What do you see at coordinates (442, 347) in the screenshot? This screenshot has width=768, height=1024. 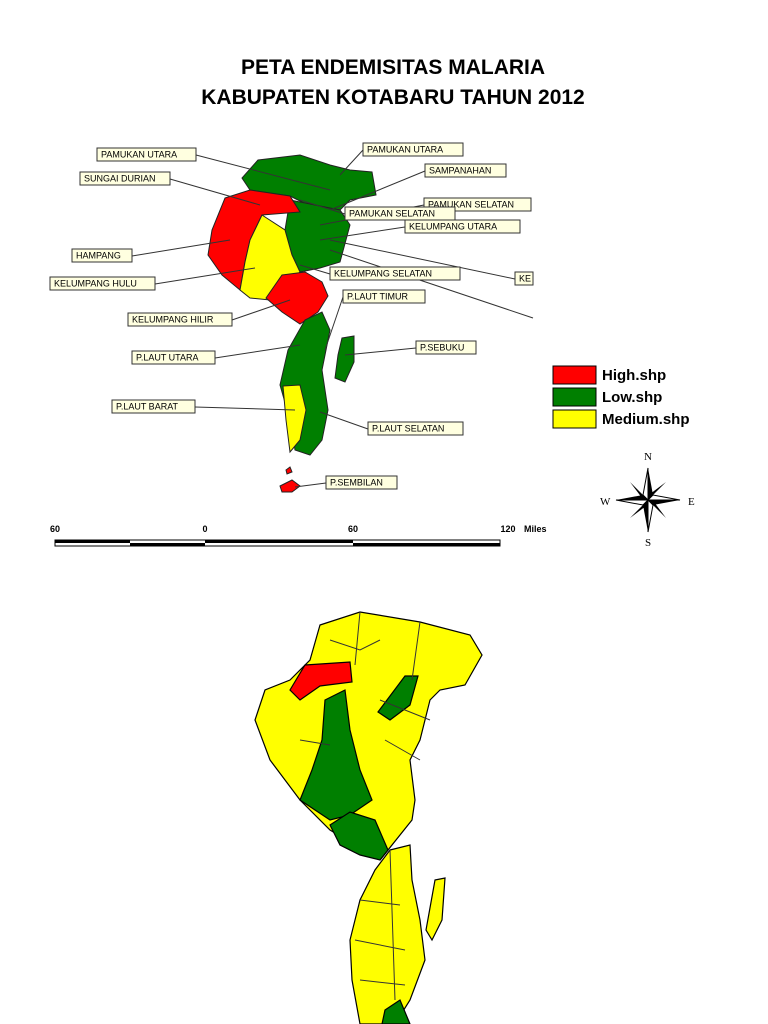 I see `label-text: P.SEBUKU` at bounding box center [442, 347].